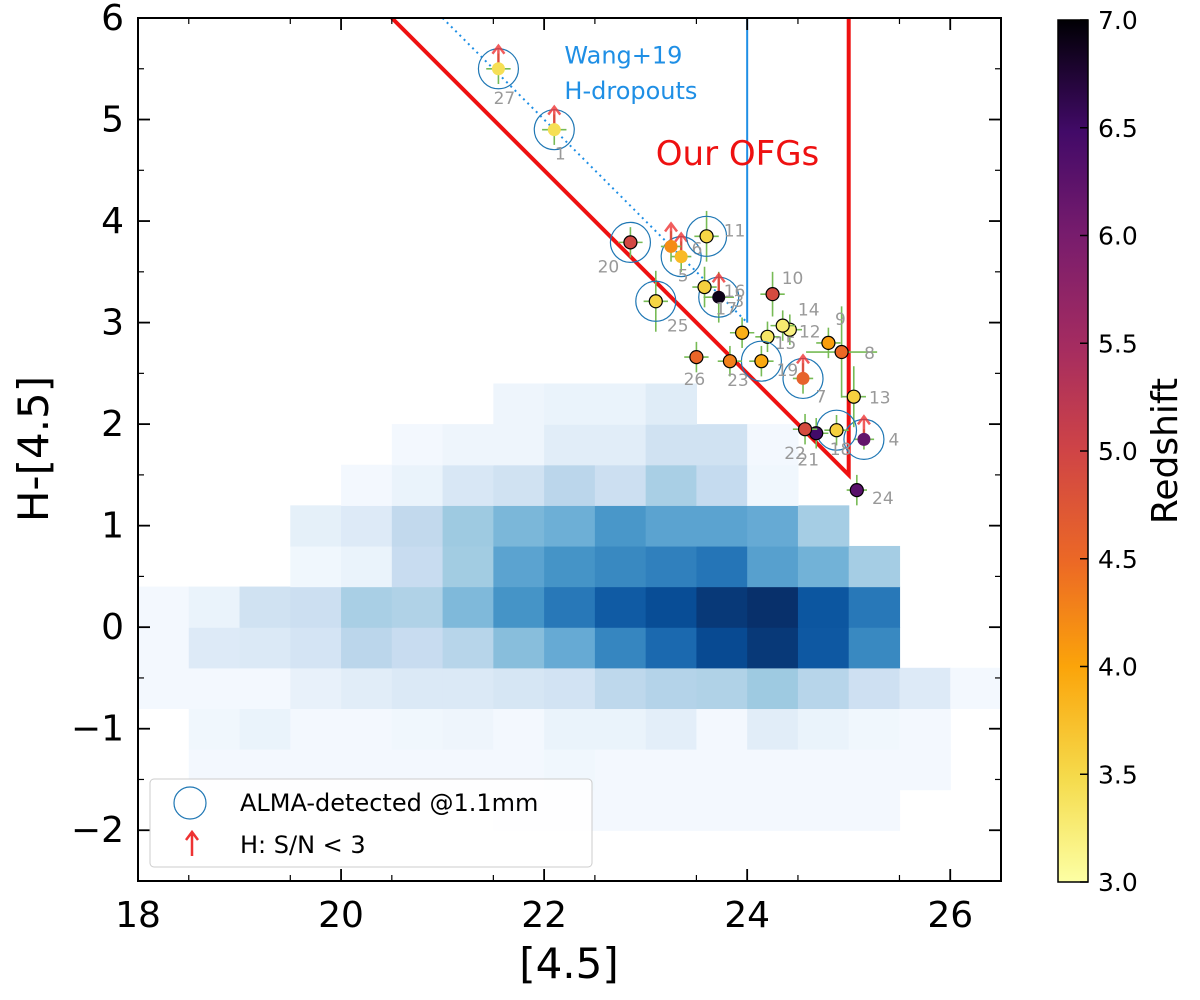 This screenshot has height=1000, width=1200. What do you see at coordinates (112, 627) in the screenshot?
I see `y-tick-label: 0` at bounding box center [112, 627].